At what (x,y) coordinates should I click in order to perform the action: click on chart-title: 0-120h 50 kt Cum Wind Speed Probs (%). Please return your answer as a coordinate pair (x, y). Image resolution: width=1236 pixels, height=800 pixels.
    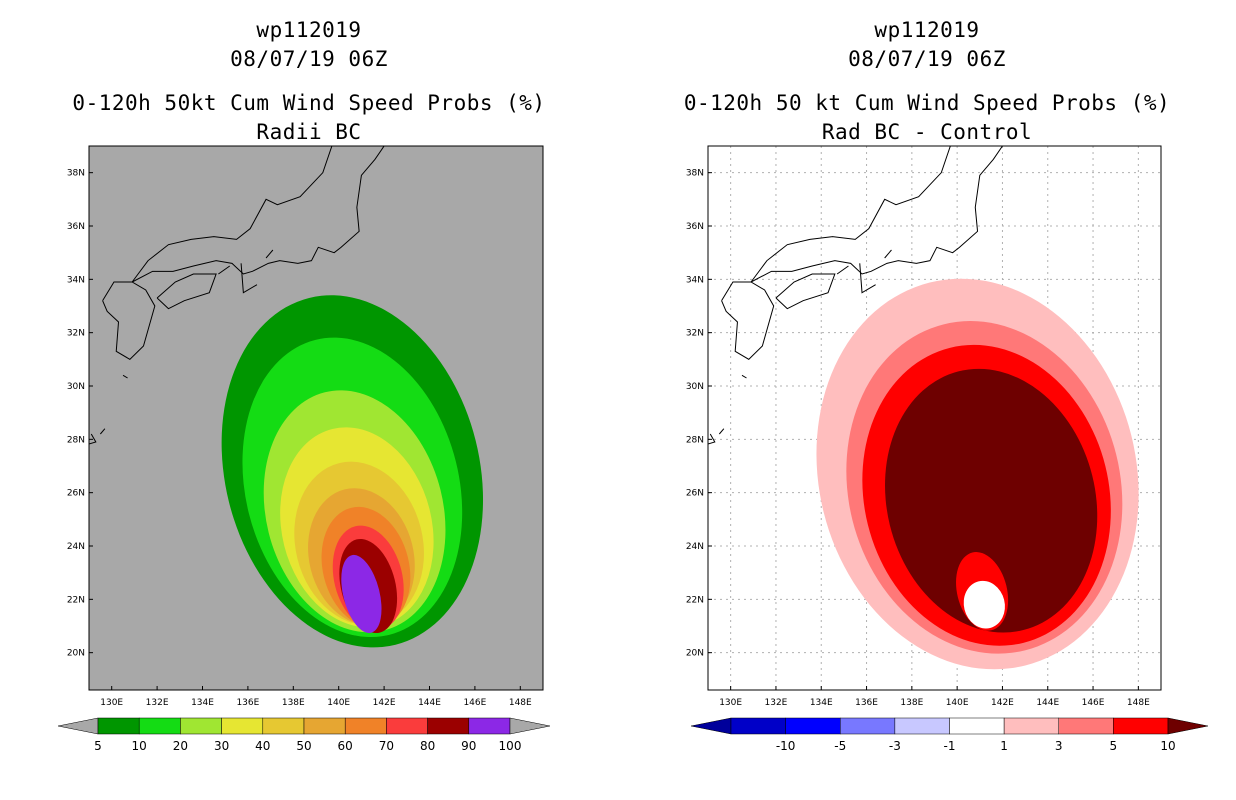
    Looking at the image, I should click on (927, 103).